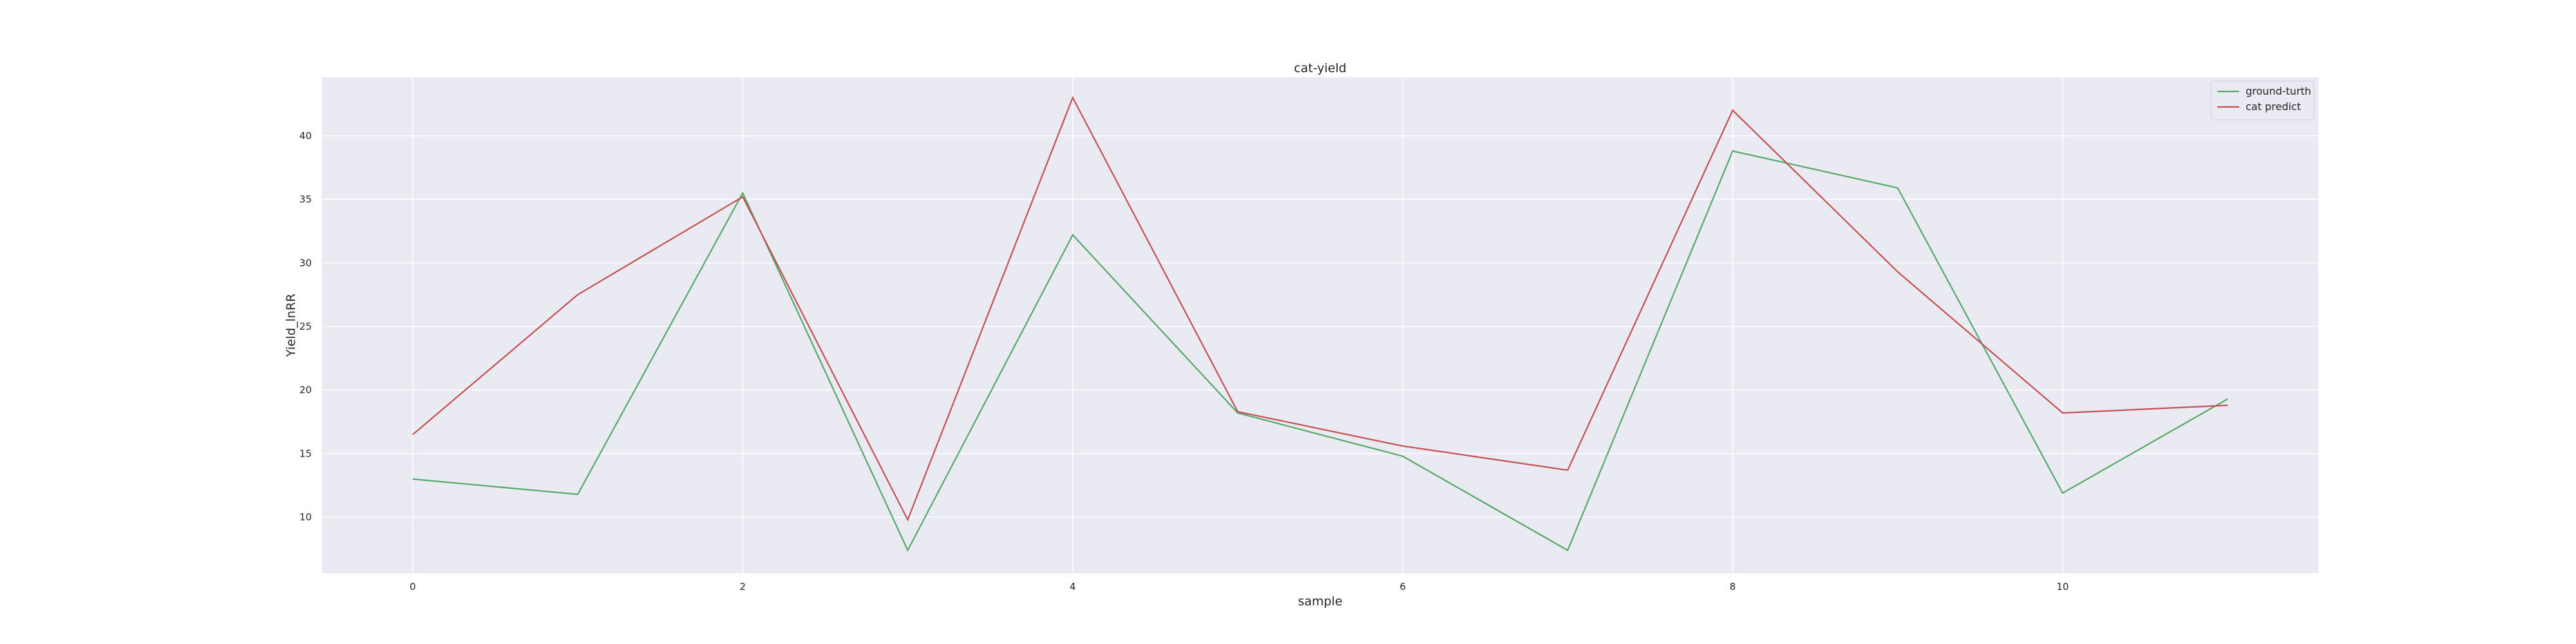 The height and width of the screenshot is (644, 2576). I want to click on y-axis-title: Yield_lnRR, so click(291, 326).